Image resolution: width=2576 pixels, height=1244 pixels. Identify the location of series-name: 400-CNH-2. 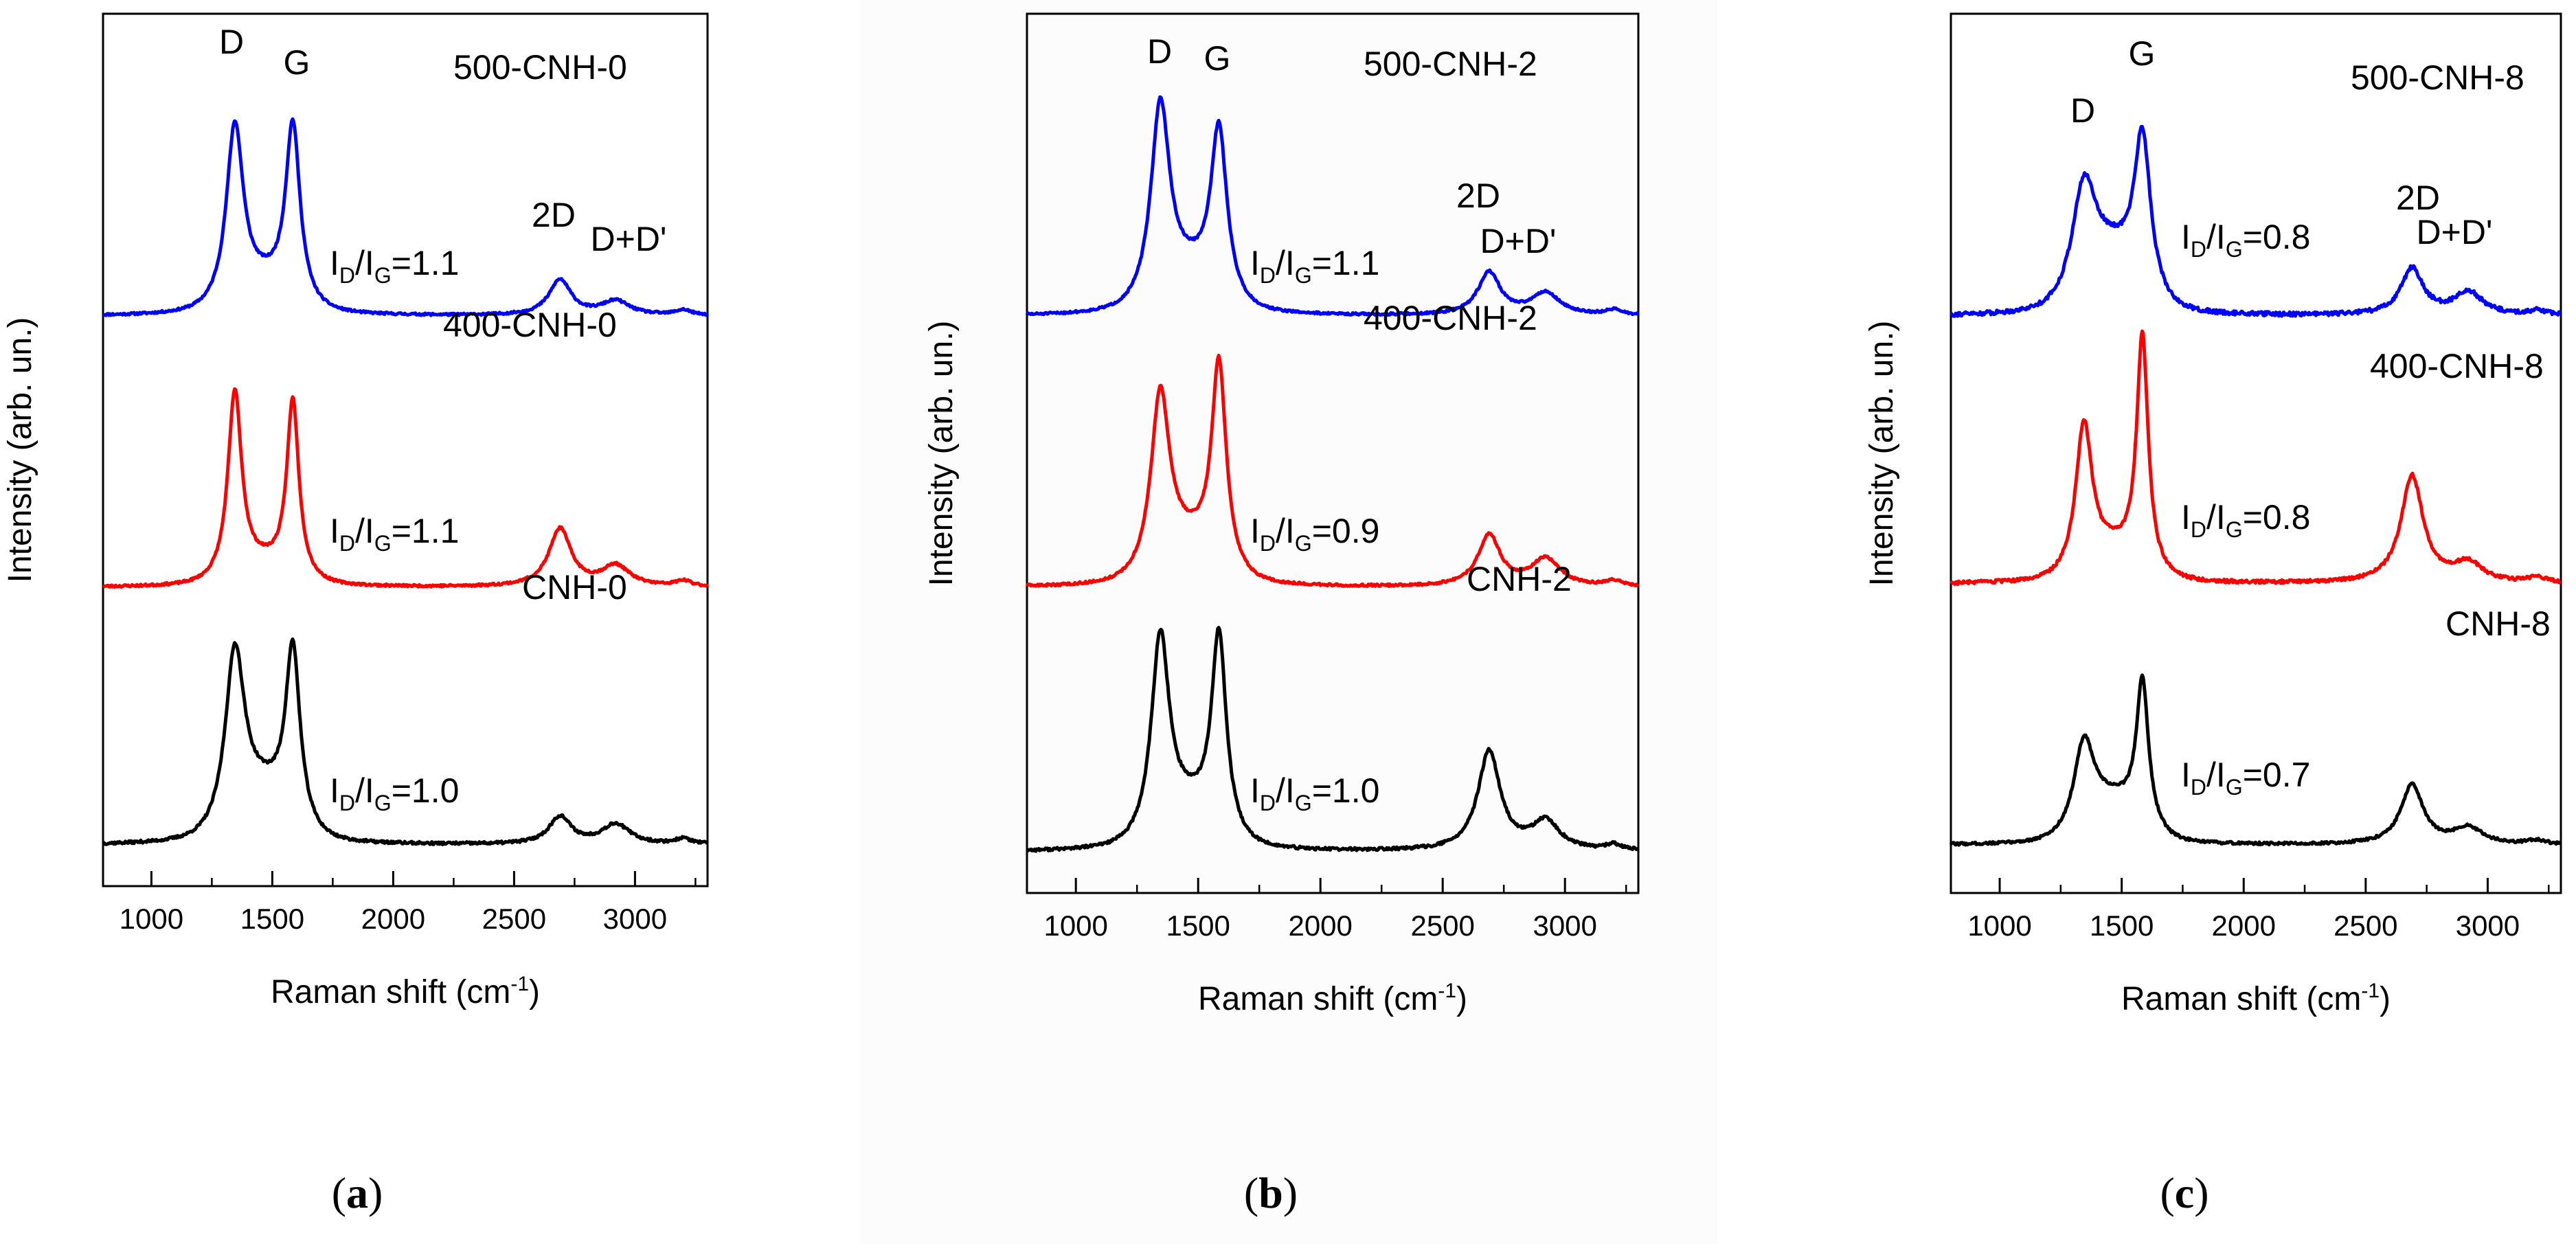
(1450, 318).